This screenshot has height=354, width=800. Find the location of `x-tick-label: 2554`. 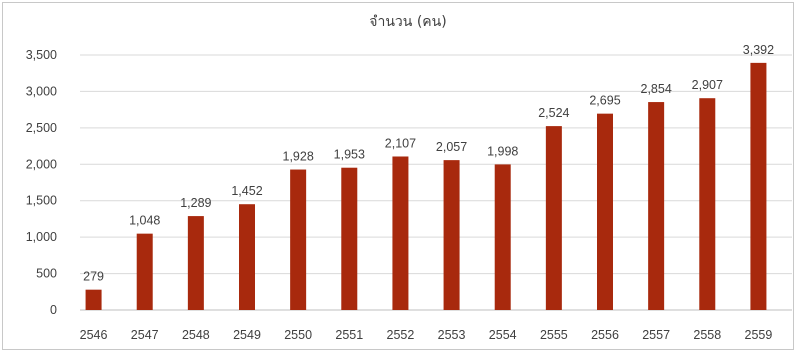

x-tick-label: 2554 is located at coordinates (503, 335).